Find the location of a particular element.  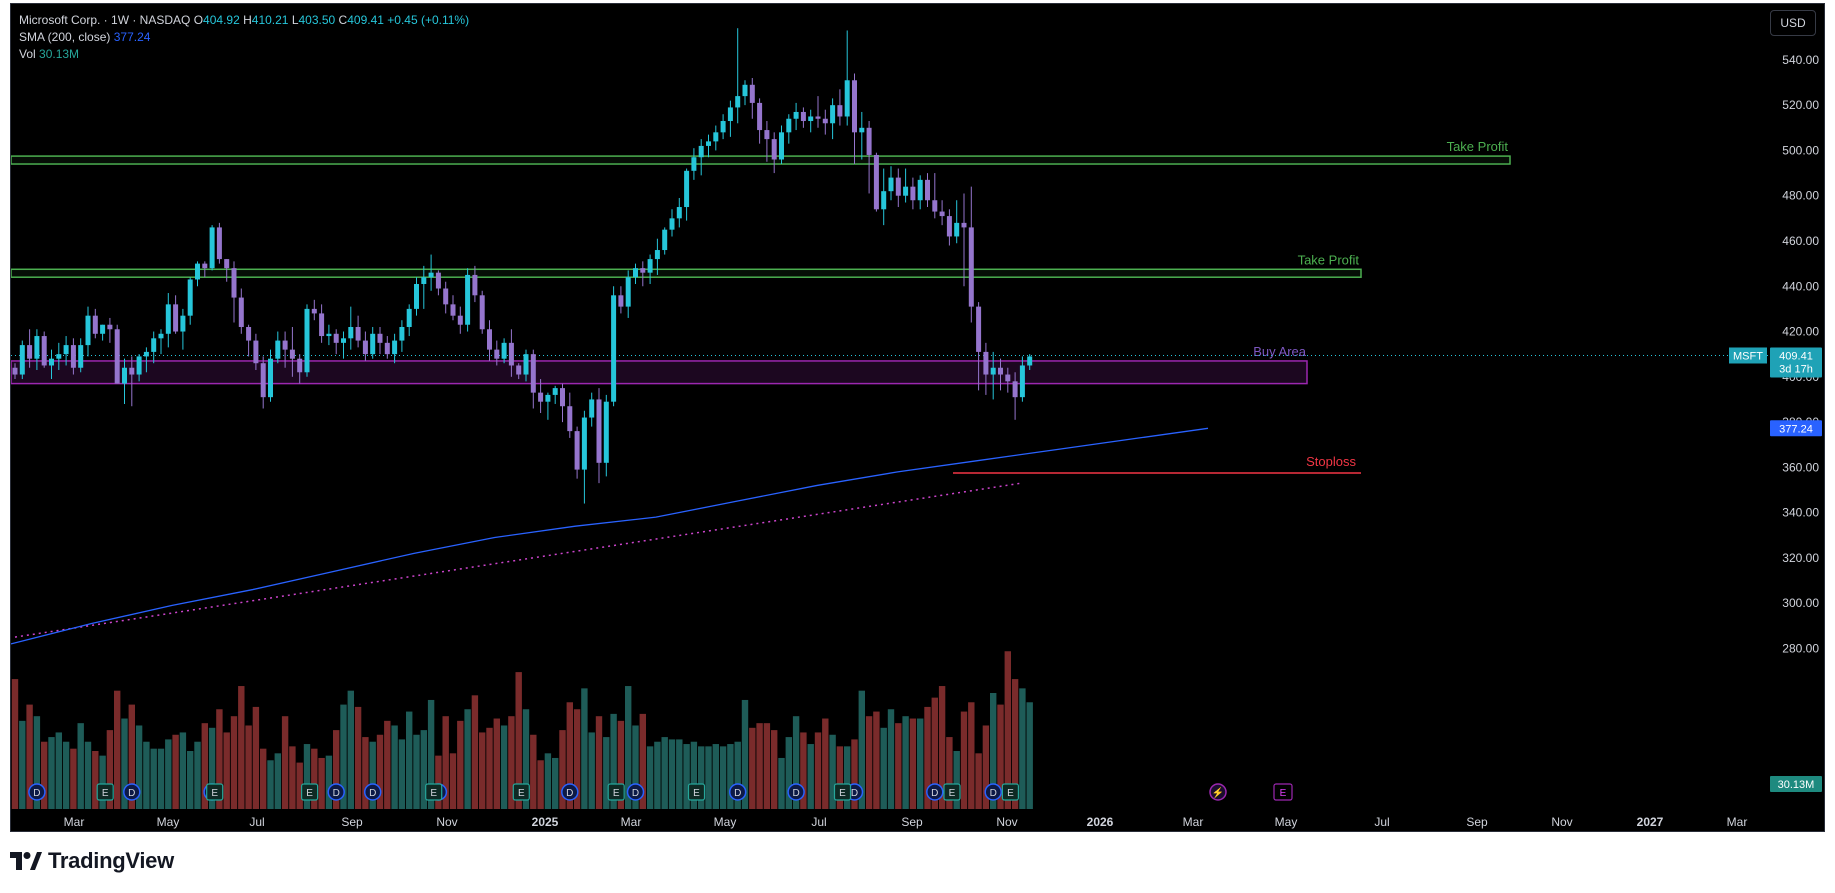

time-tick-label: May is located at coordinates (168, 822).